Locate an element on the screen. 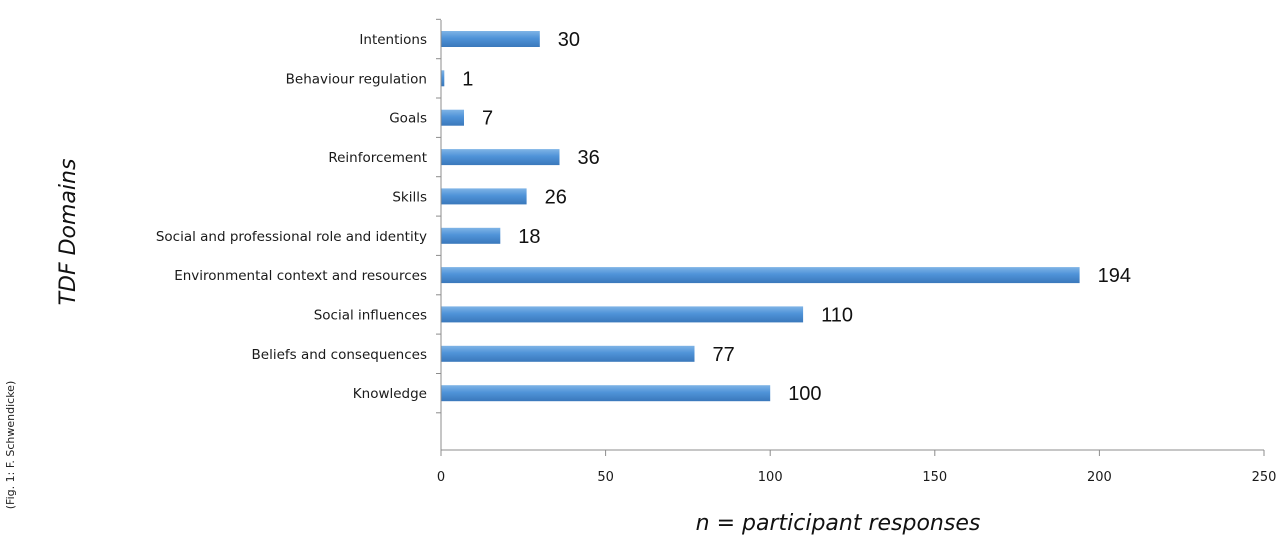 Image resolution: width=1280 pixels, height=536 pixels. data-label: 30 is located at coordinates (569, 40).